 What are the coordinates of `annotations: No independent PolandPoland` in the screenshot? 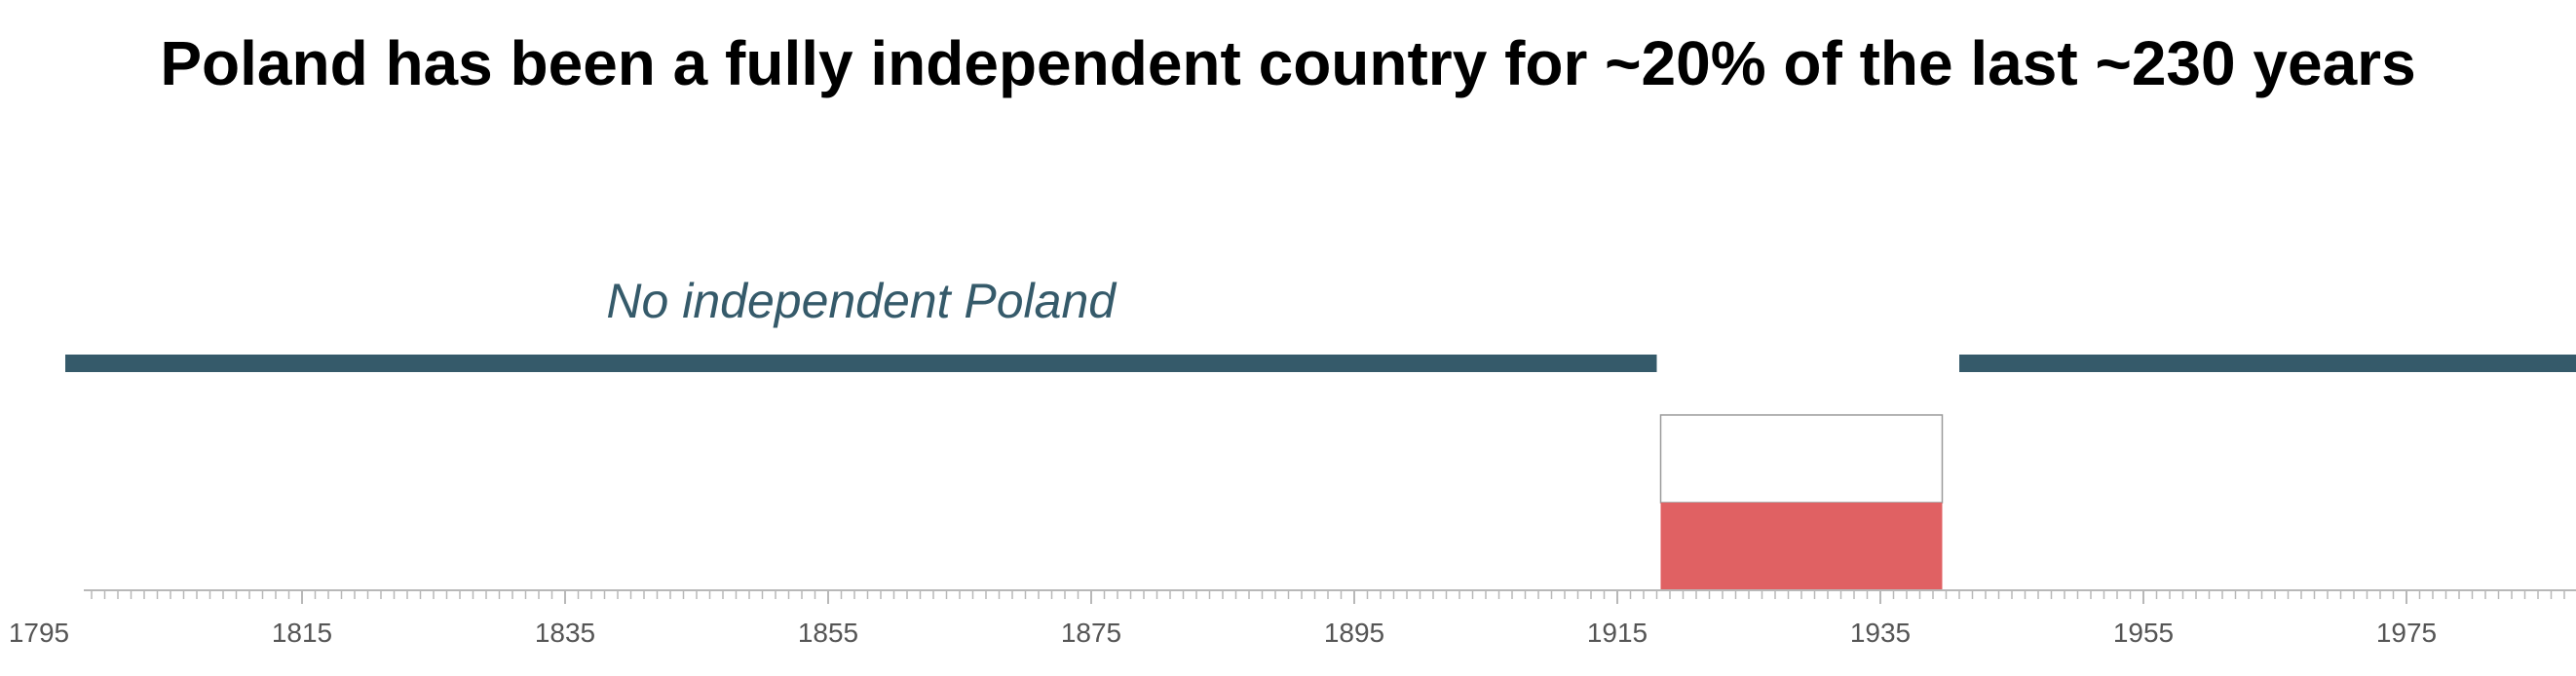 It's located at (862, 301).